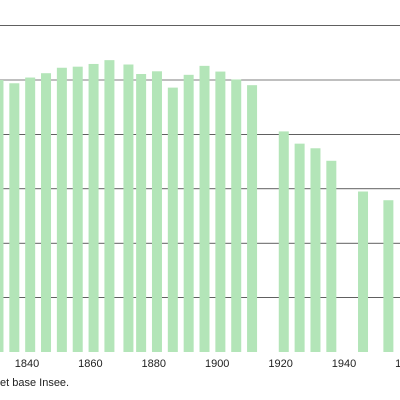  Describe the element at coordinates (252, 218) in the screenshot. I see `bar-1911` at that location.